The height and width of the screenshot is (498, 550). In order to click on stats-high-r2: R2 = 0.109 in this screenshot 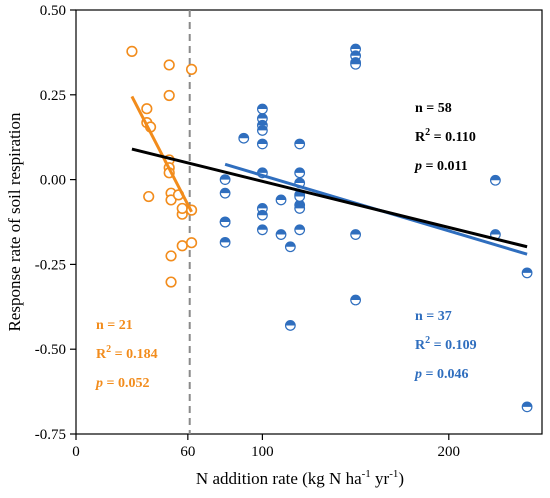, I will do `click(446, 344)`.